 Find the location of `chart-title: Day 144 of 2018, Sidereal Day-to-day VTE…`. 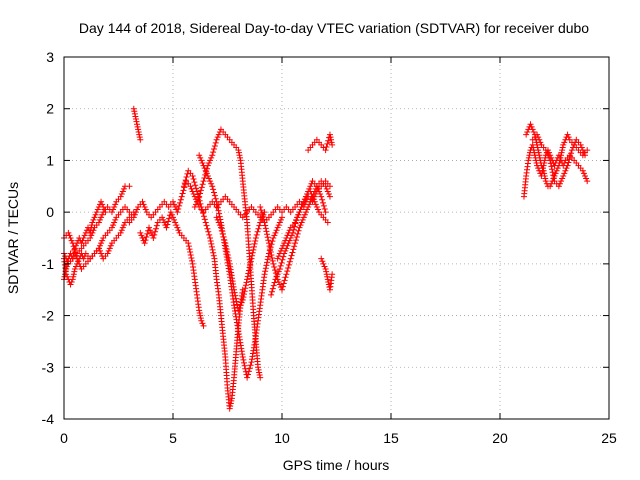

chart-title: Day 144 of 2018, Sidereal Day-to-day VTE… is located at coordinates (334, 28).